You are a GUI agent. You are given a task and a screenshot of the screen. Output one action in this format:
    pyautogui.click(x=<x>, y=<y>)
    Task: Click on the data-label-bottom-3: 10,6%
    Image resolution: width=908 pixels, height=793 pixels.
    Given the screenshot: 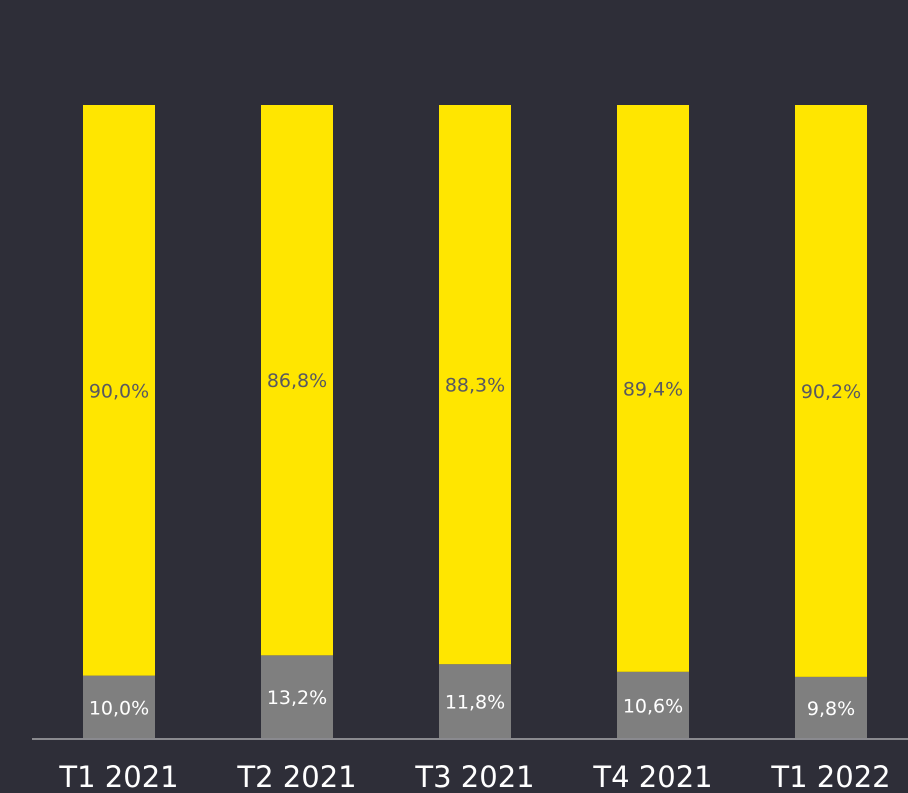 What is the action you would take?
    pyautogui.click(x=653, y=706)
    